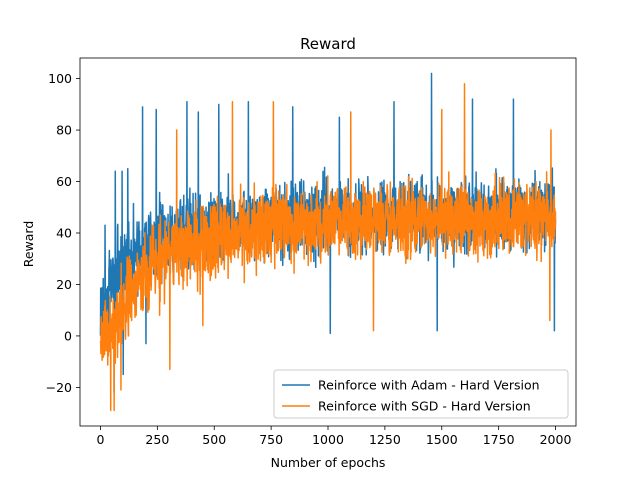 This screenshot has width=640, height=480. I want to click on y-tick-label: 100, so click(60, 78).